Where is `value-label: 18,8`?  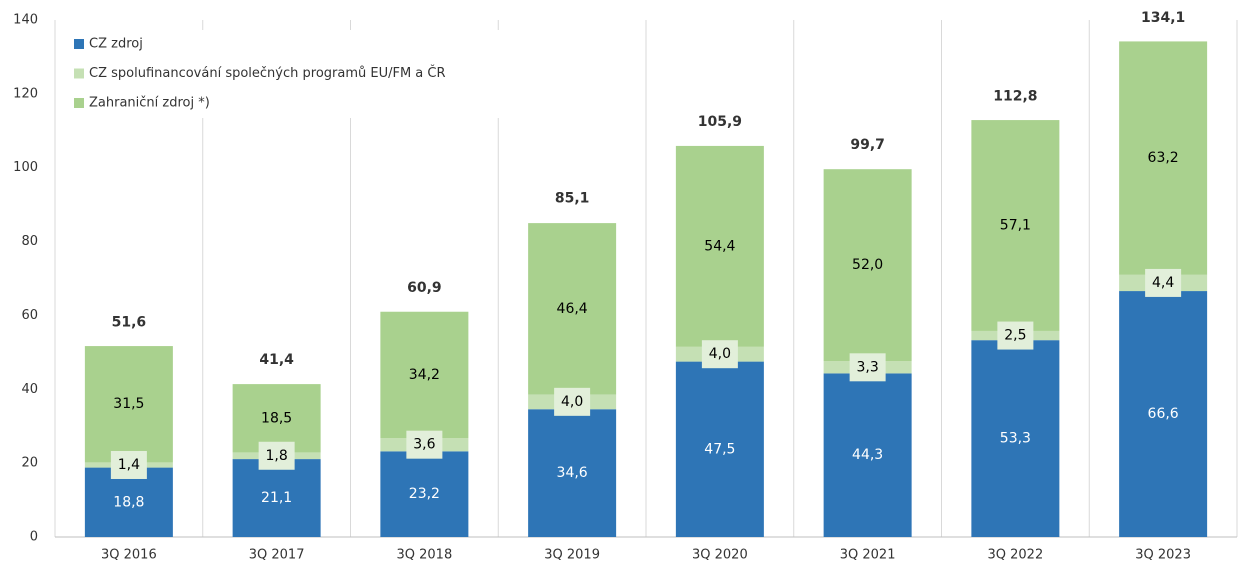 value-label: 18,8 is located at coordinates (128, 502).